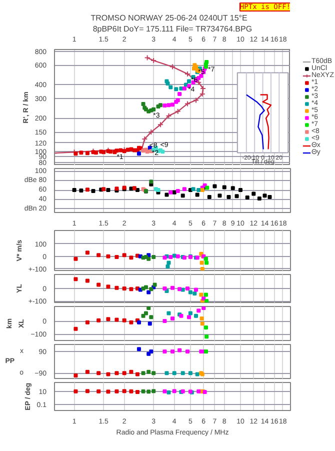 This screenshot has width=335, height=451. What do you see at coordinates (169, 18) in the screenshot?
I see `chart-title: TROMSO NORWAY 25-06-24 0240UT 15°E` at bounding box center [169, 18].